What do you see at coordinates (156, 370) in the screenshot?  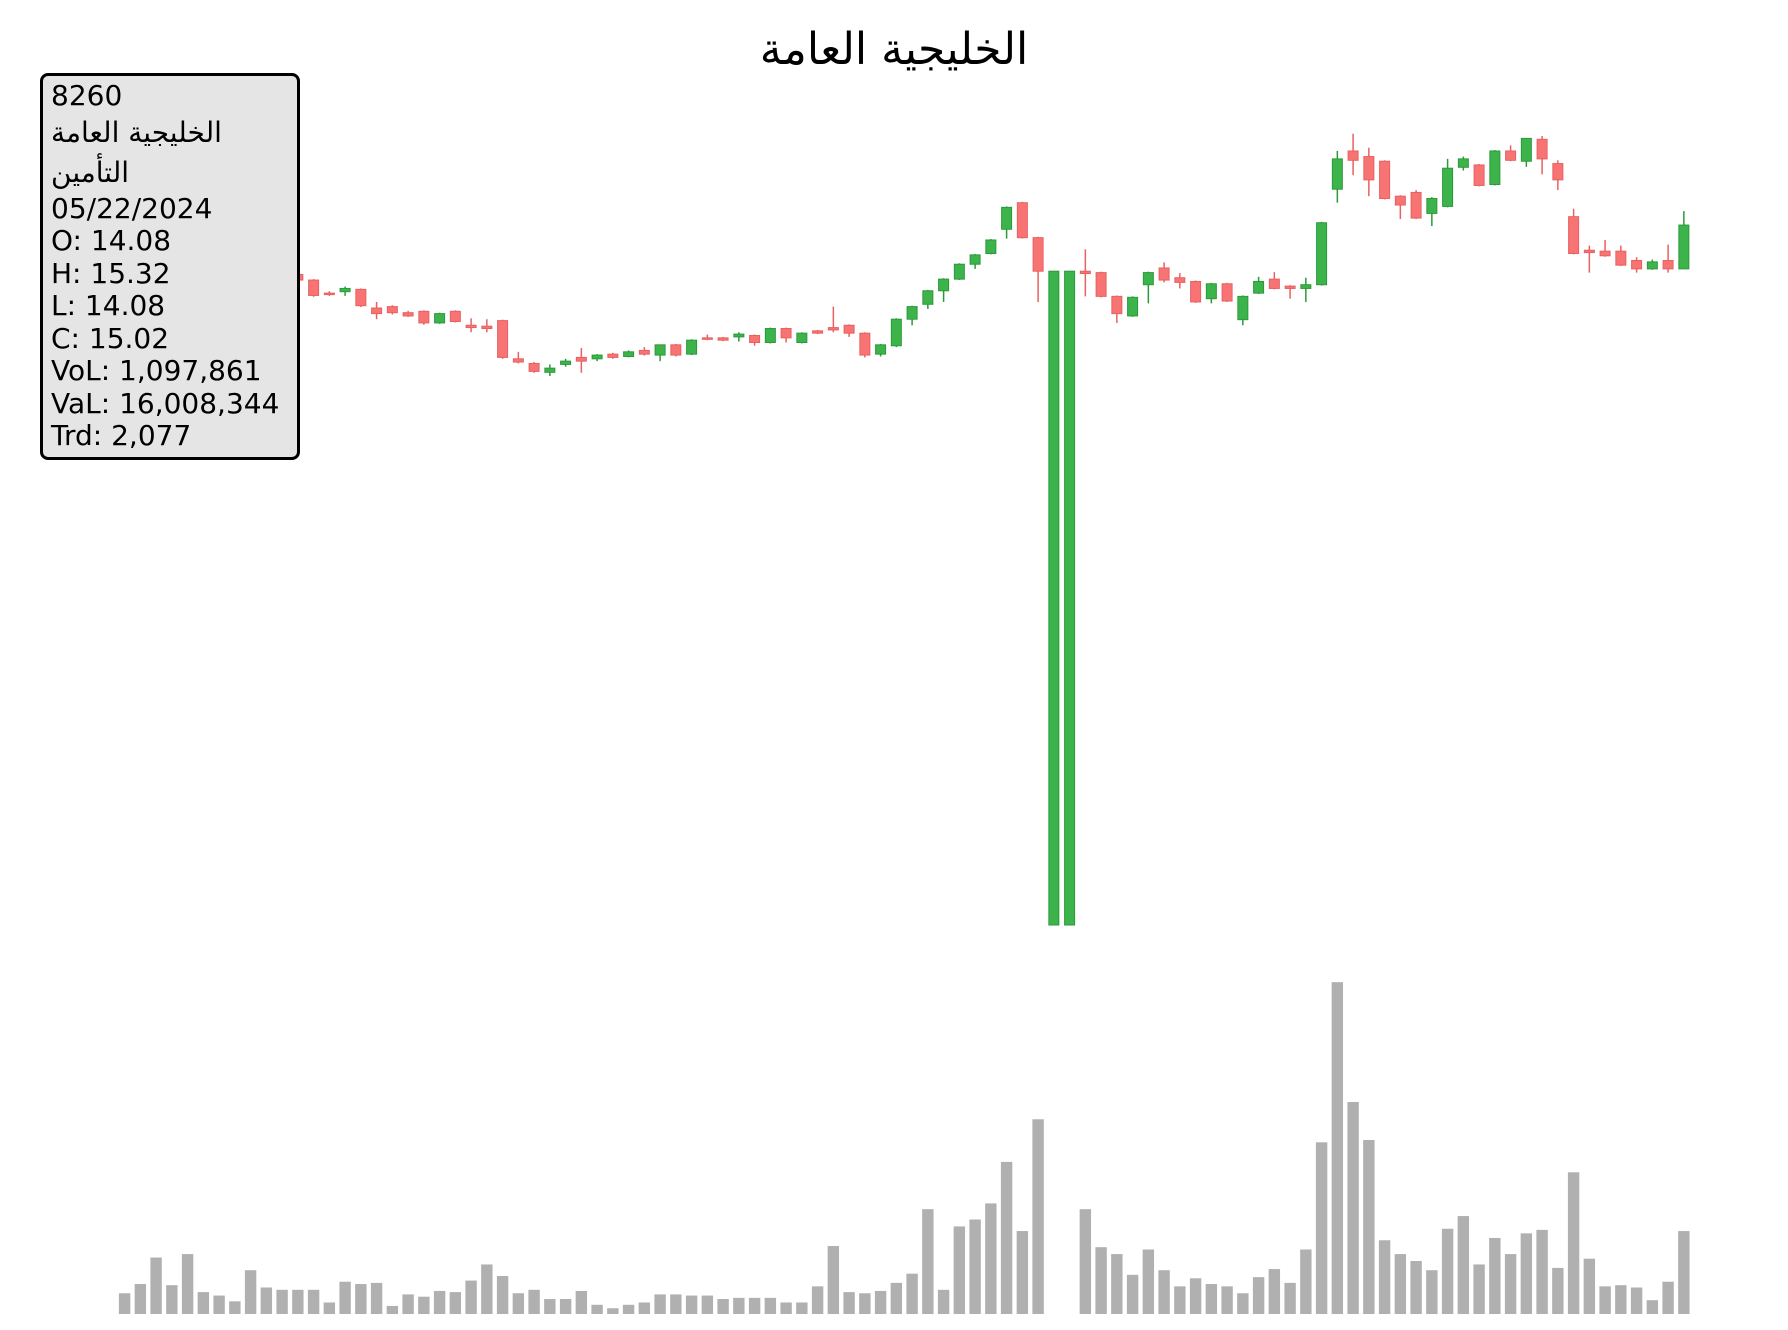 I see `info-line: VoL: 1,097,861` at bounding box center [156, 370].